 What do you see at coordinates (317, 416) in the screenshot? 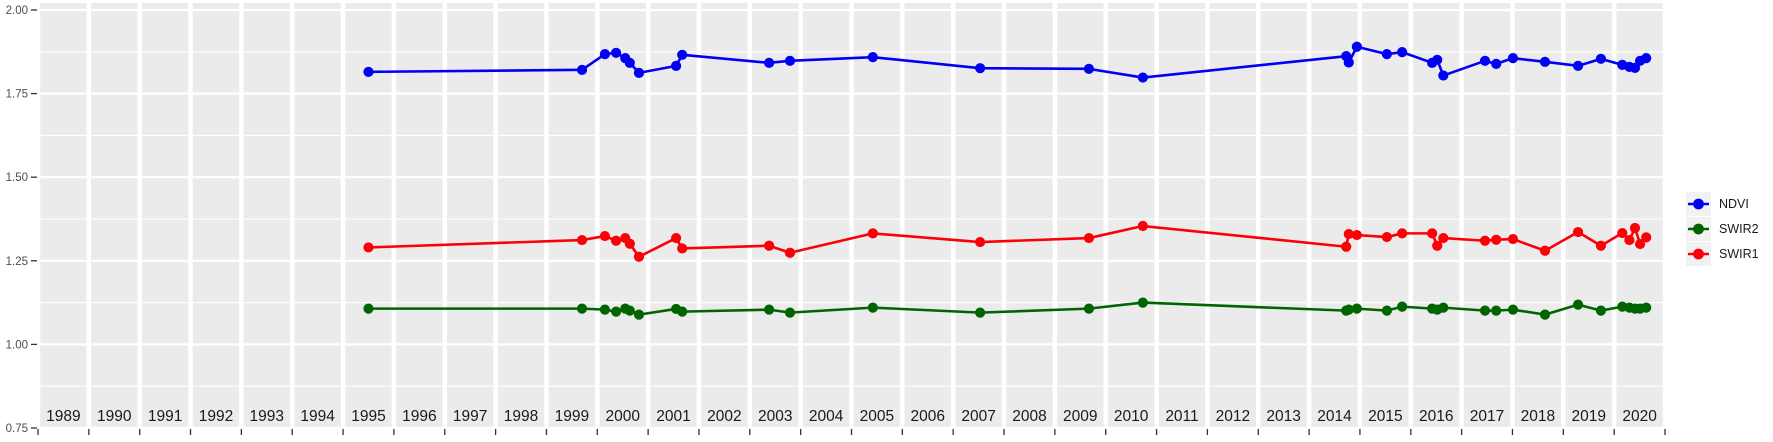
I see `x-tick-label: 1994` at bounding box center [317, 416].